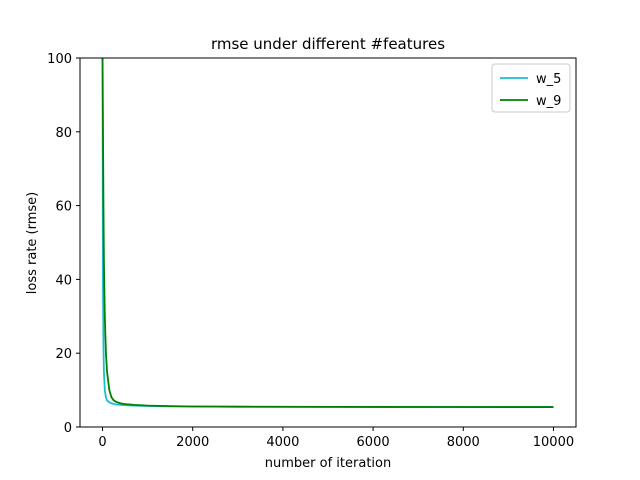 This screenshot has width=640, height=480. What do you see at coordinates (553, 442) in the screenshot?
I see `x-tick-label: 10000` at bounding box center [553, 442].